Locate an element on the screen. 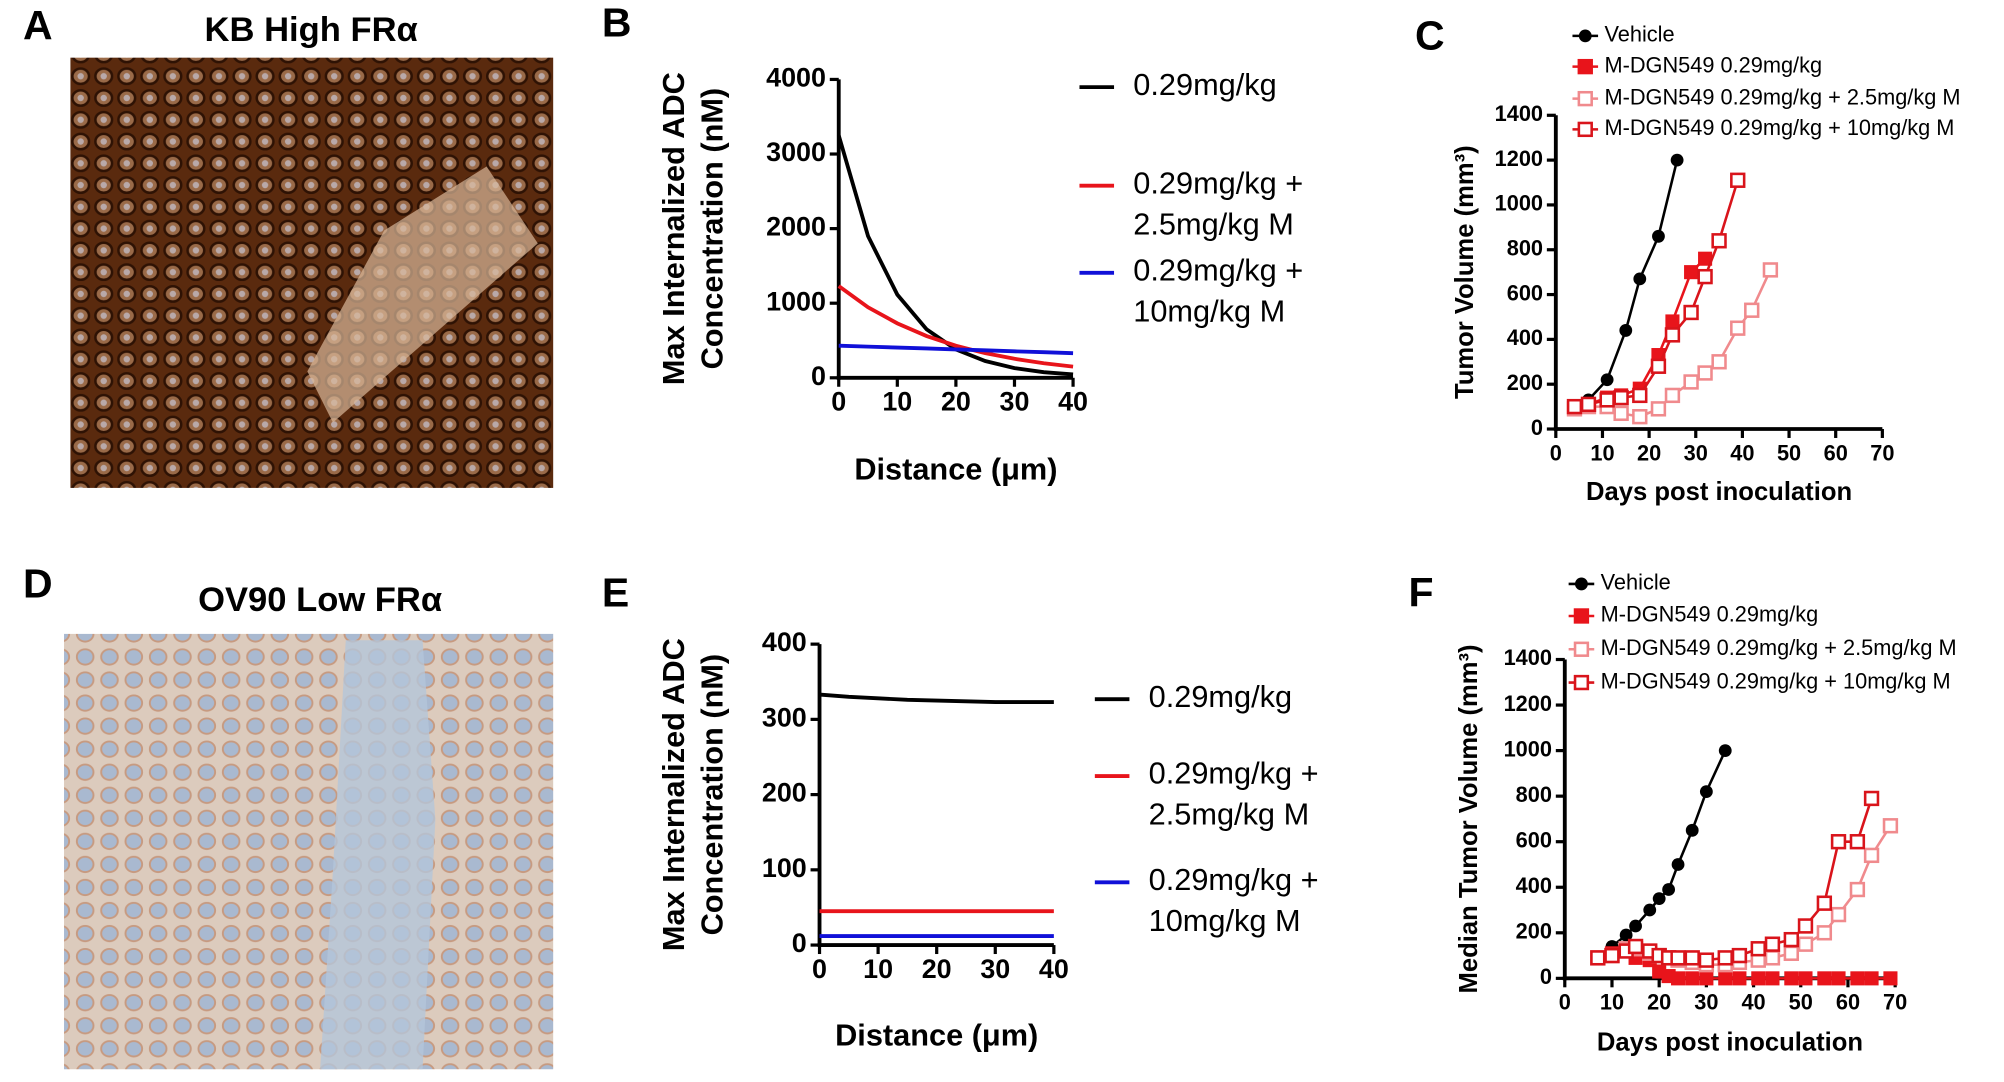  panel-label: E is located at coordinates (615, 592).